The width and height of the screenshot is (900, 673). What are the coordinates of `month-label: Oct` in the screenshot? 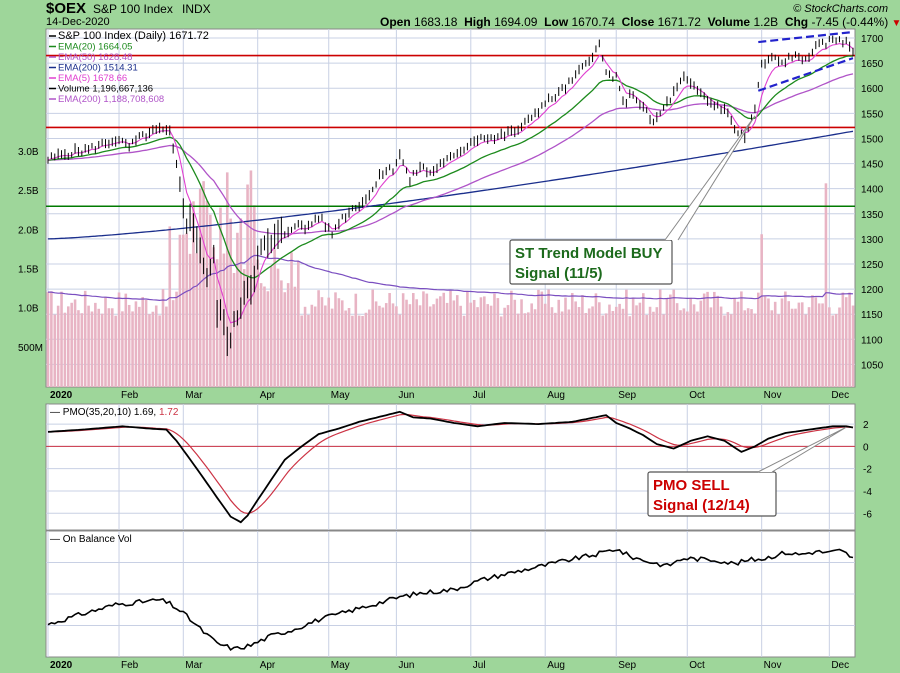 It's located at (697, 395).